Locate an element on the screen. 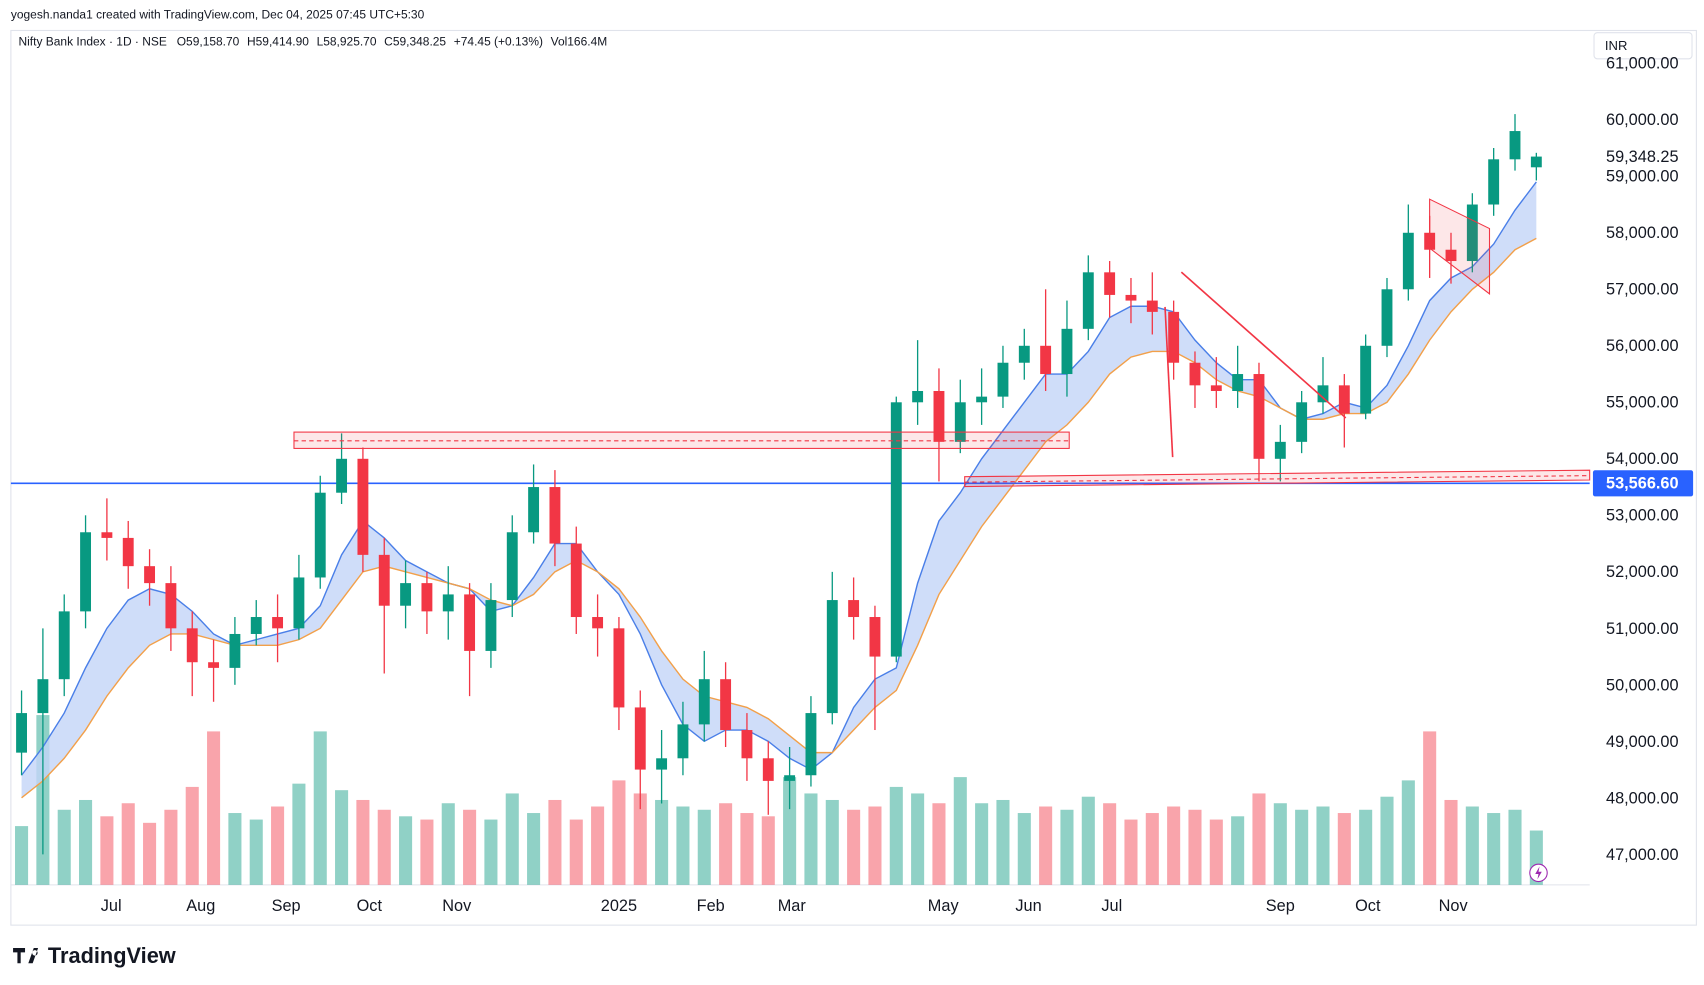 The height and width of the screenshot is (985, 1704). y-tick-label: 48,000.00 is located at coordinates (1642, 798).